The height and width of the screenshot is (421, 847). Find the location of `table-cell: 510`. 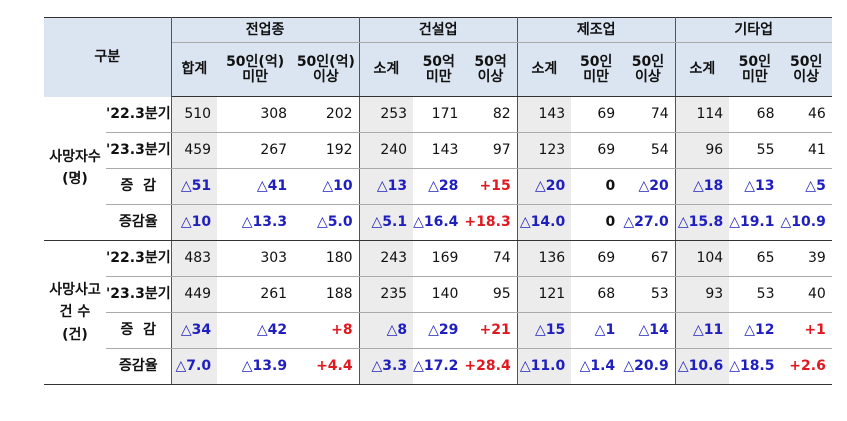

table-cell: 510 is located at coordinates (194, 114).